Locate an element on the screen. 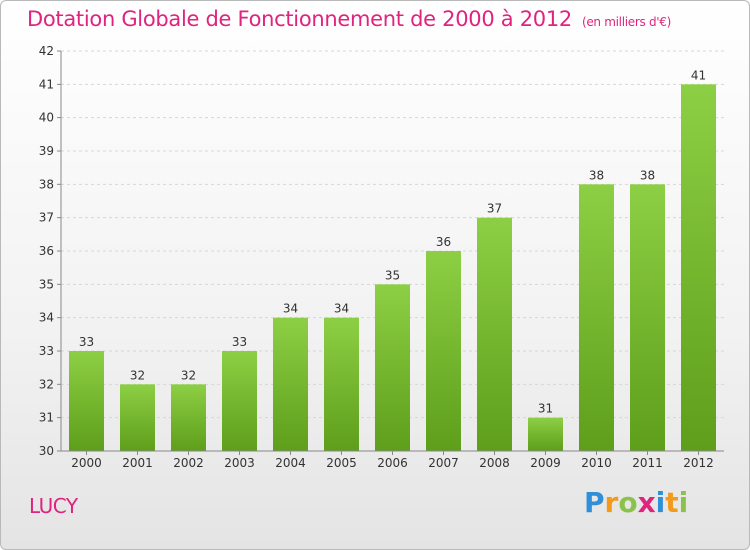 The height and width of the screenshot is (550, 750). x-tick-label: 2004 is located at coordinates (290, 463).